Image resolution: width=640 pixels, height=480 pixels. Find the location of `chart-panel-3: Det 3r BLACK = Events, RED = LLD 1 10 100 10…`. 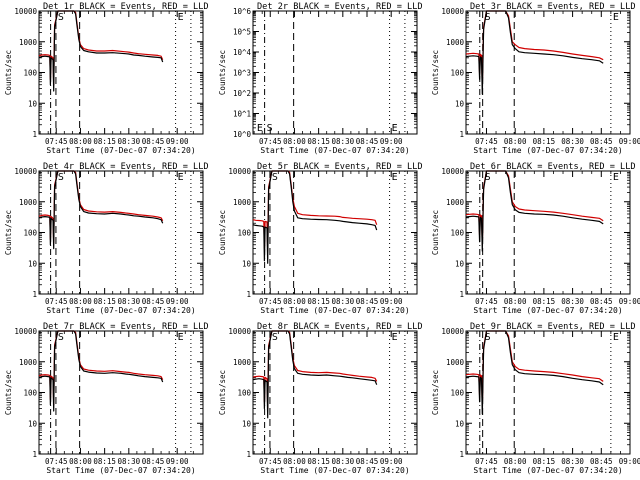

chart-panel-3: Det 3r BLACK = Events, RED = LLD 1 10 100 10… is located at coordinates (535, 78).